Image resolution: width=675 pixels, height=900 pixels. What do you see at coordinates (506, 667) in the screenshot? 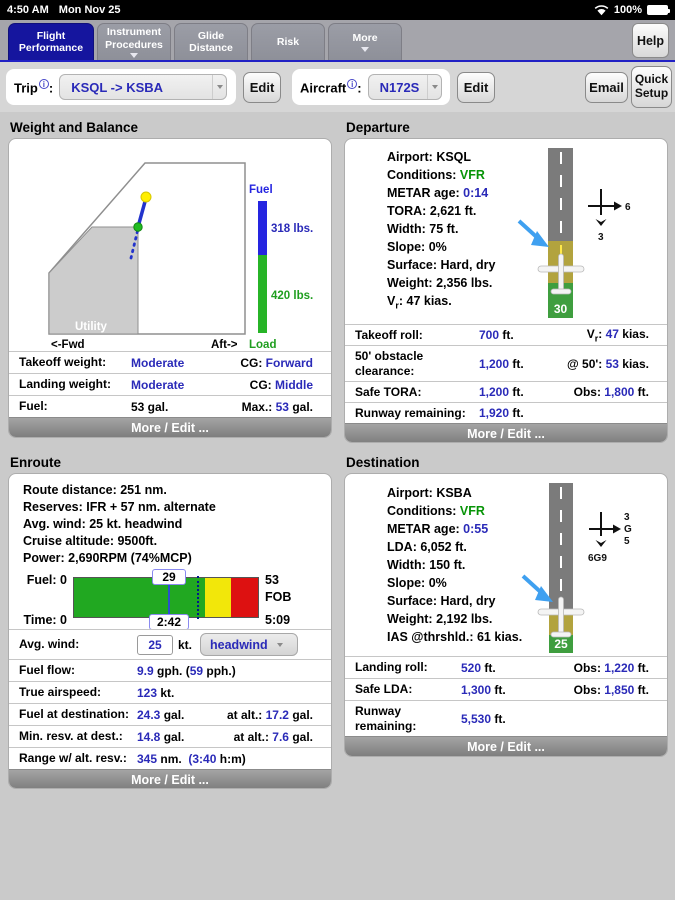
I see `table-row-landing-roll: Landing roll: 520 ft. Obs: 1,220 ft.` at bounding box center [506, 667].